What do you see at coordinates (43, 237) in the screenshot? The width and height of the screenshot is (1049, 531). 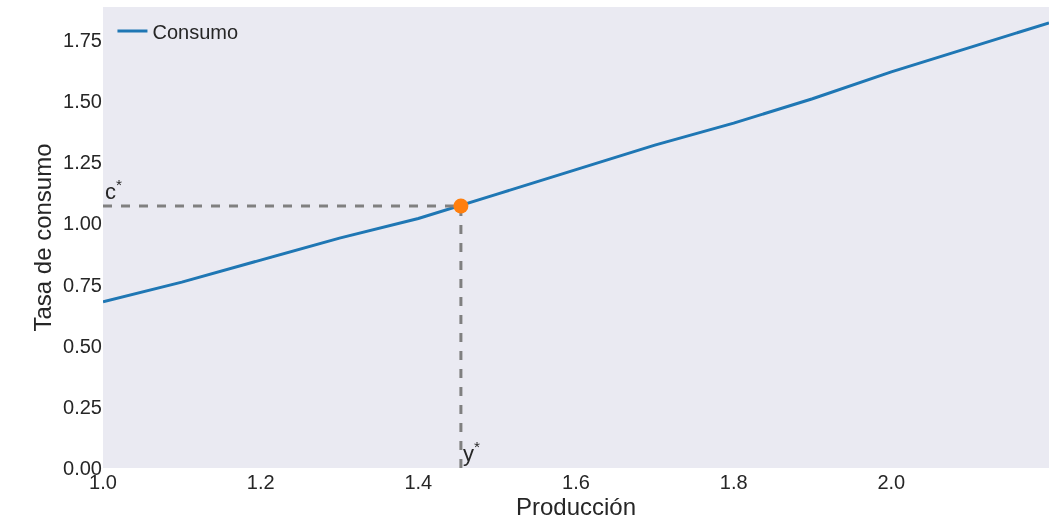 I see `y-axis-title: Tasa de consumo` at bounding box center [43, 237].